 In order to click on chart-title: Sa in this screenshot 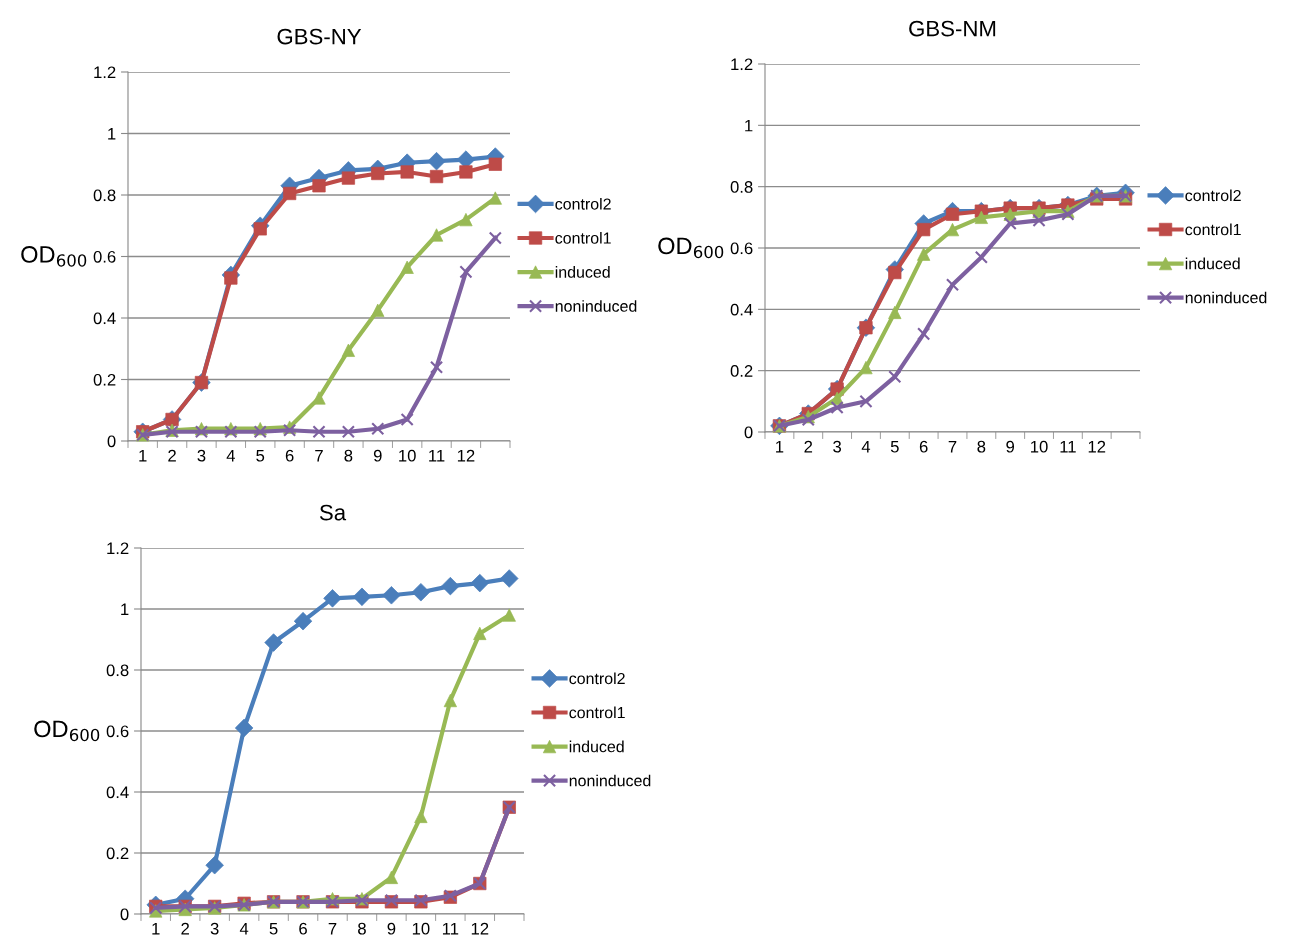, I will do `click(333, 512)`.